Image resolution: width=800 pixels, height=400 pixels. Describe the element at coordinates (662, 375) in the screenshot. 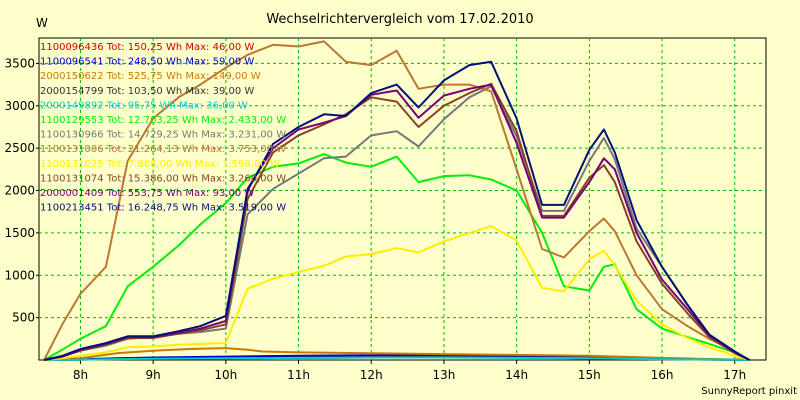

I see `x-tick-label: 16h` at that location.